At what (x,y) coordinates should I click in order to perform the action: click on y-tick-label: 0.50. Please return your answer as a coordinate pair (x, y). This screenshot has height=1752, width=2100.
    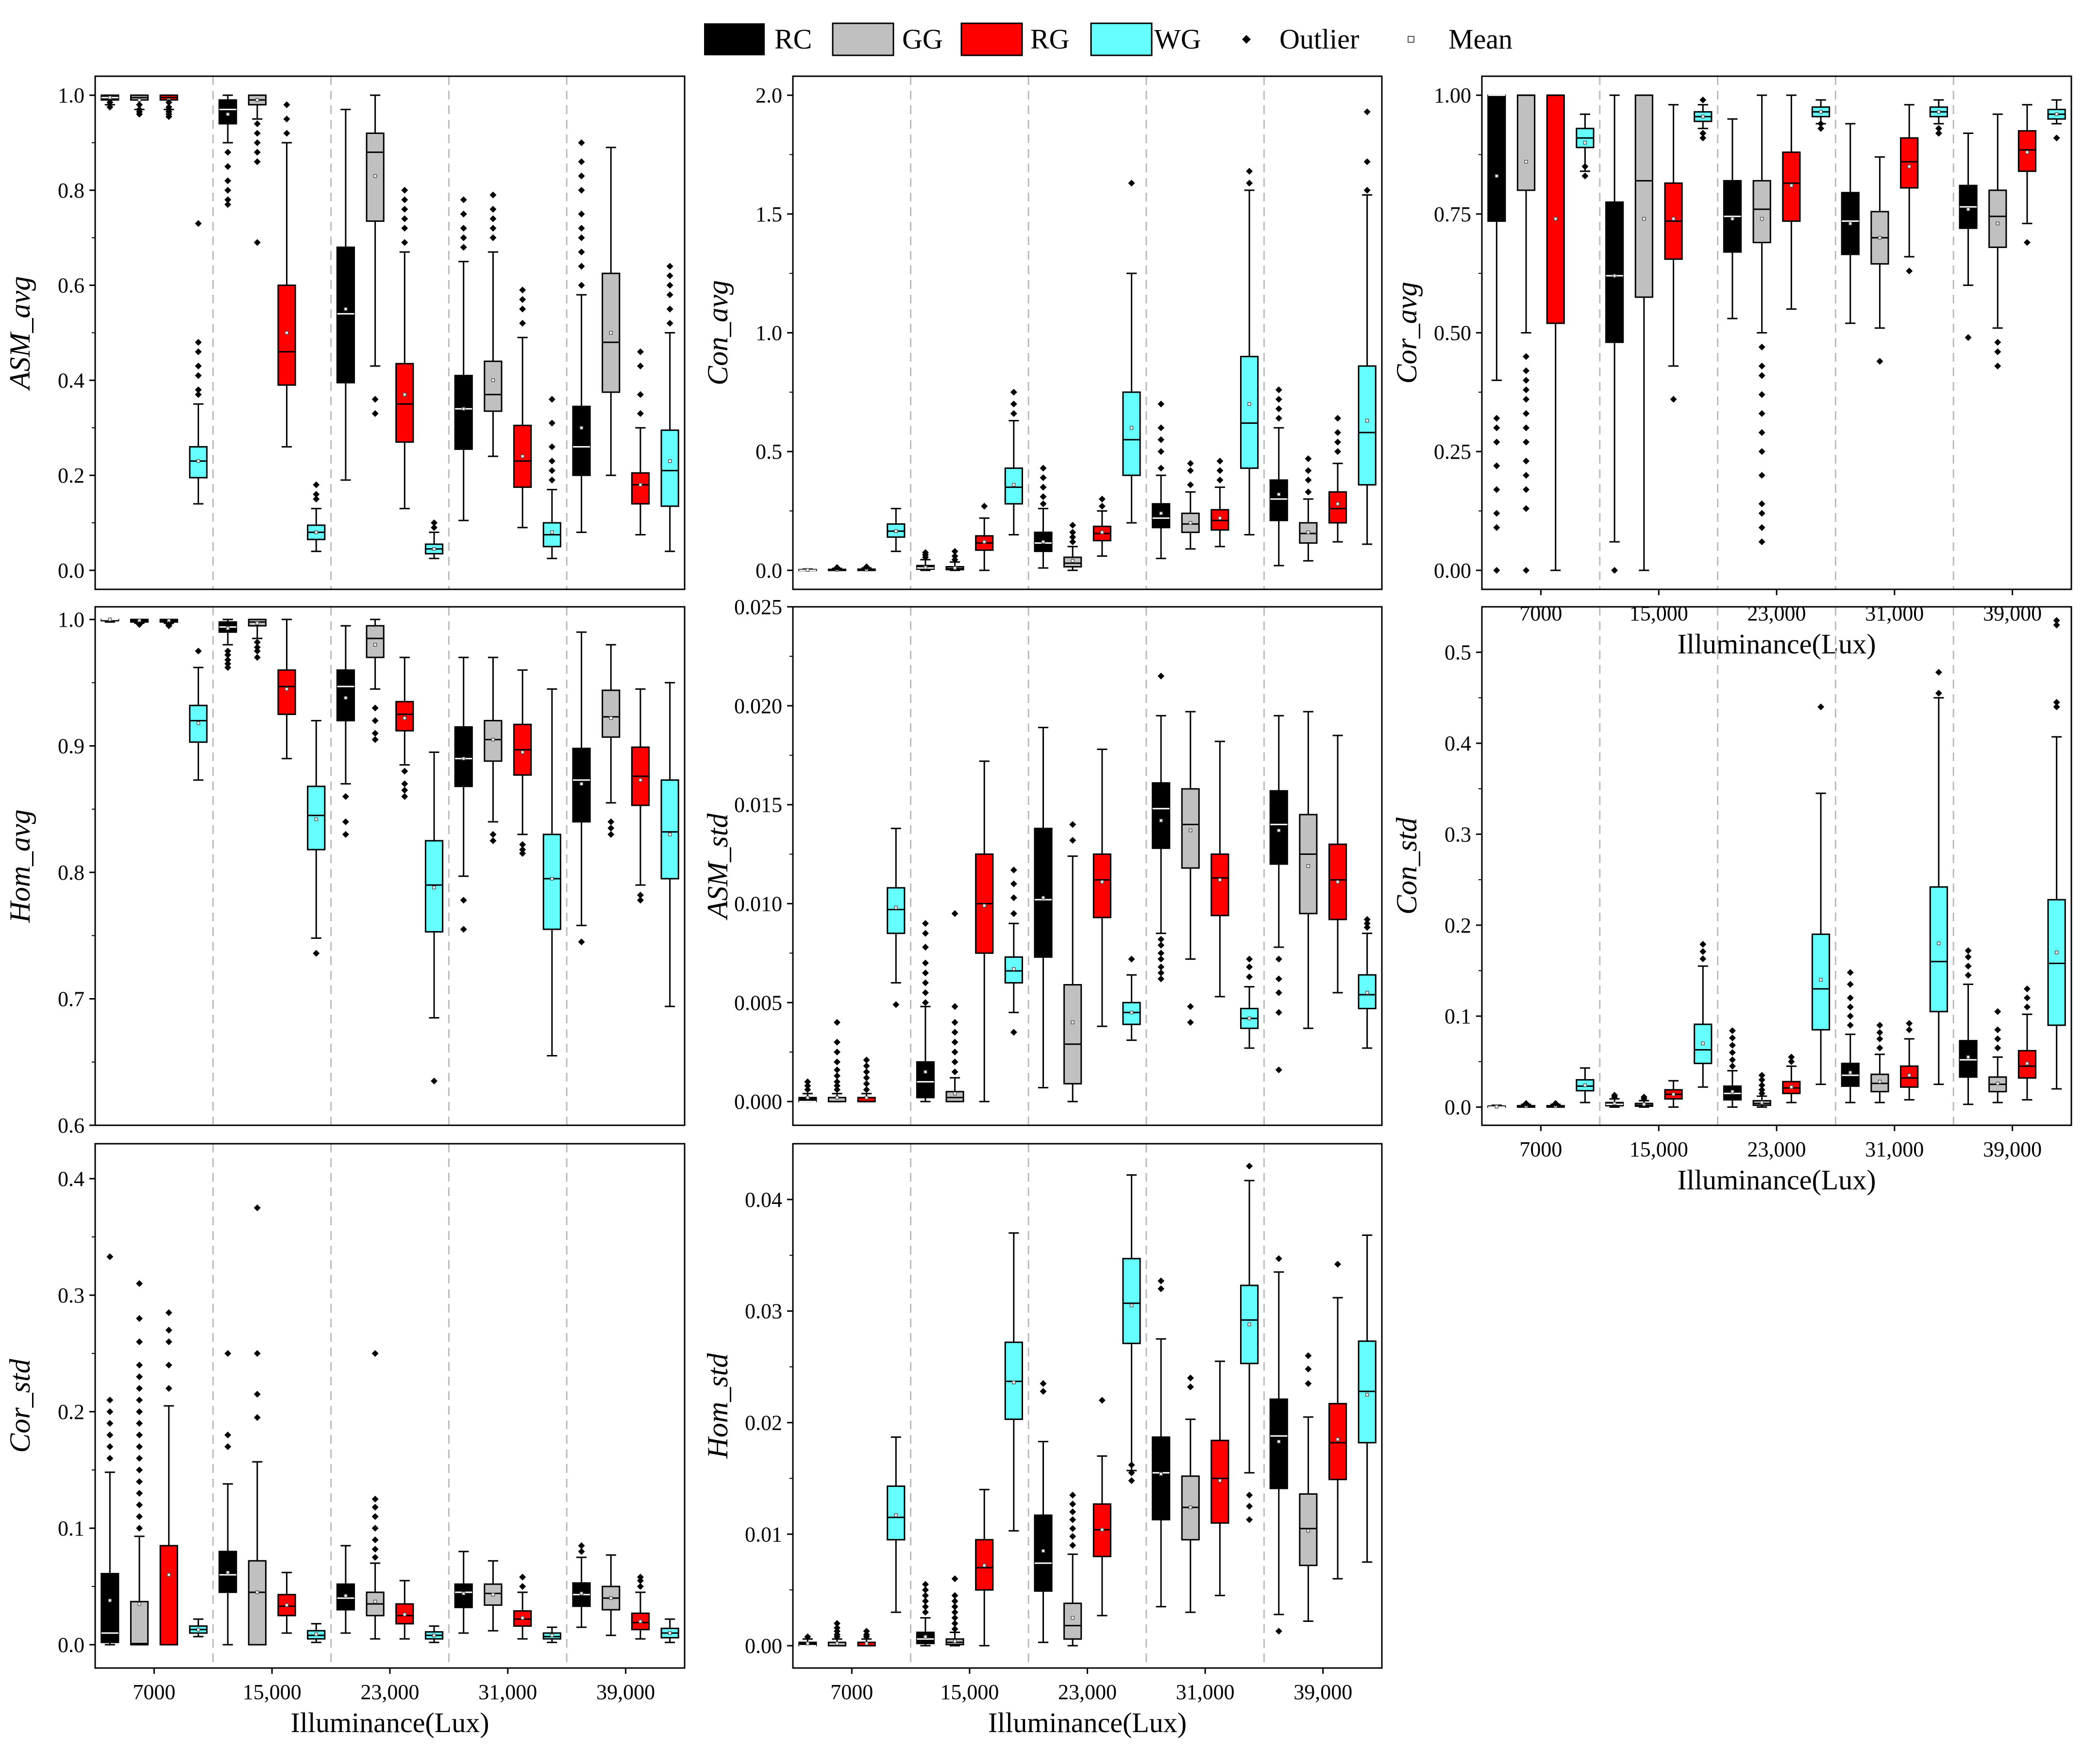
    Looking at the image, I should click on (1452, 333).